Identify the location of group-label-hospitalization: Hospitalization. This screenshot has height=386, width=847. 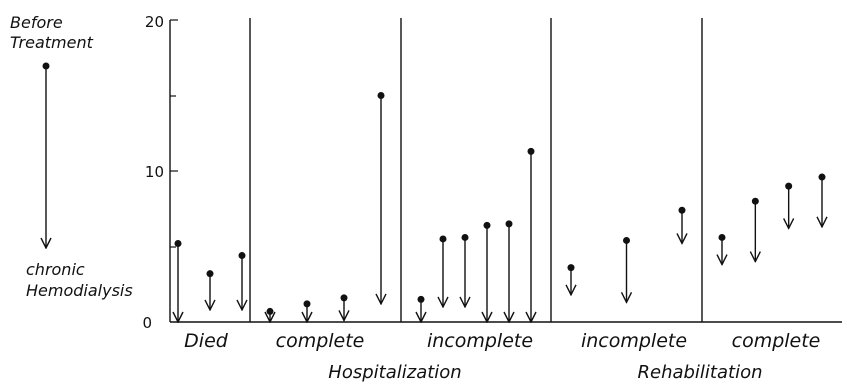
(394, 372).